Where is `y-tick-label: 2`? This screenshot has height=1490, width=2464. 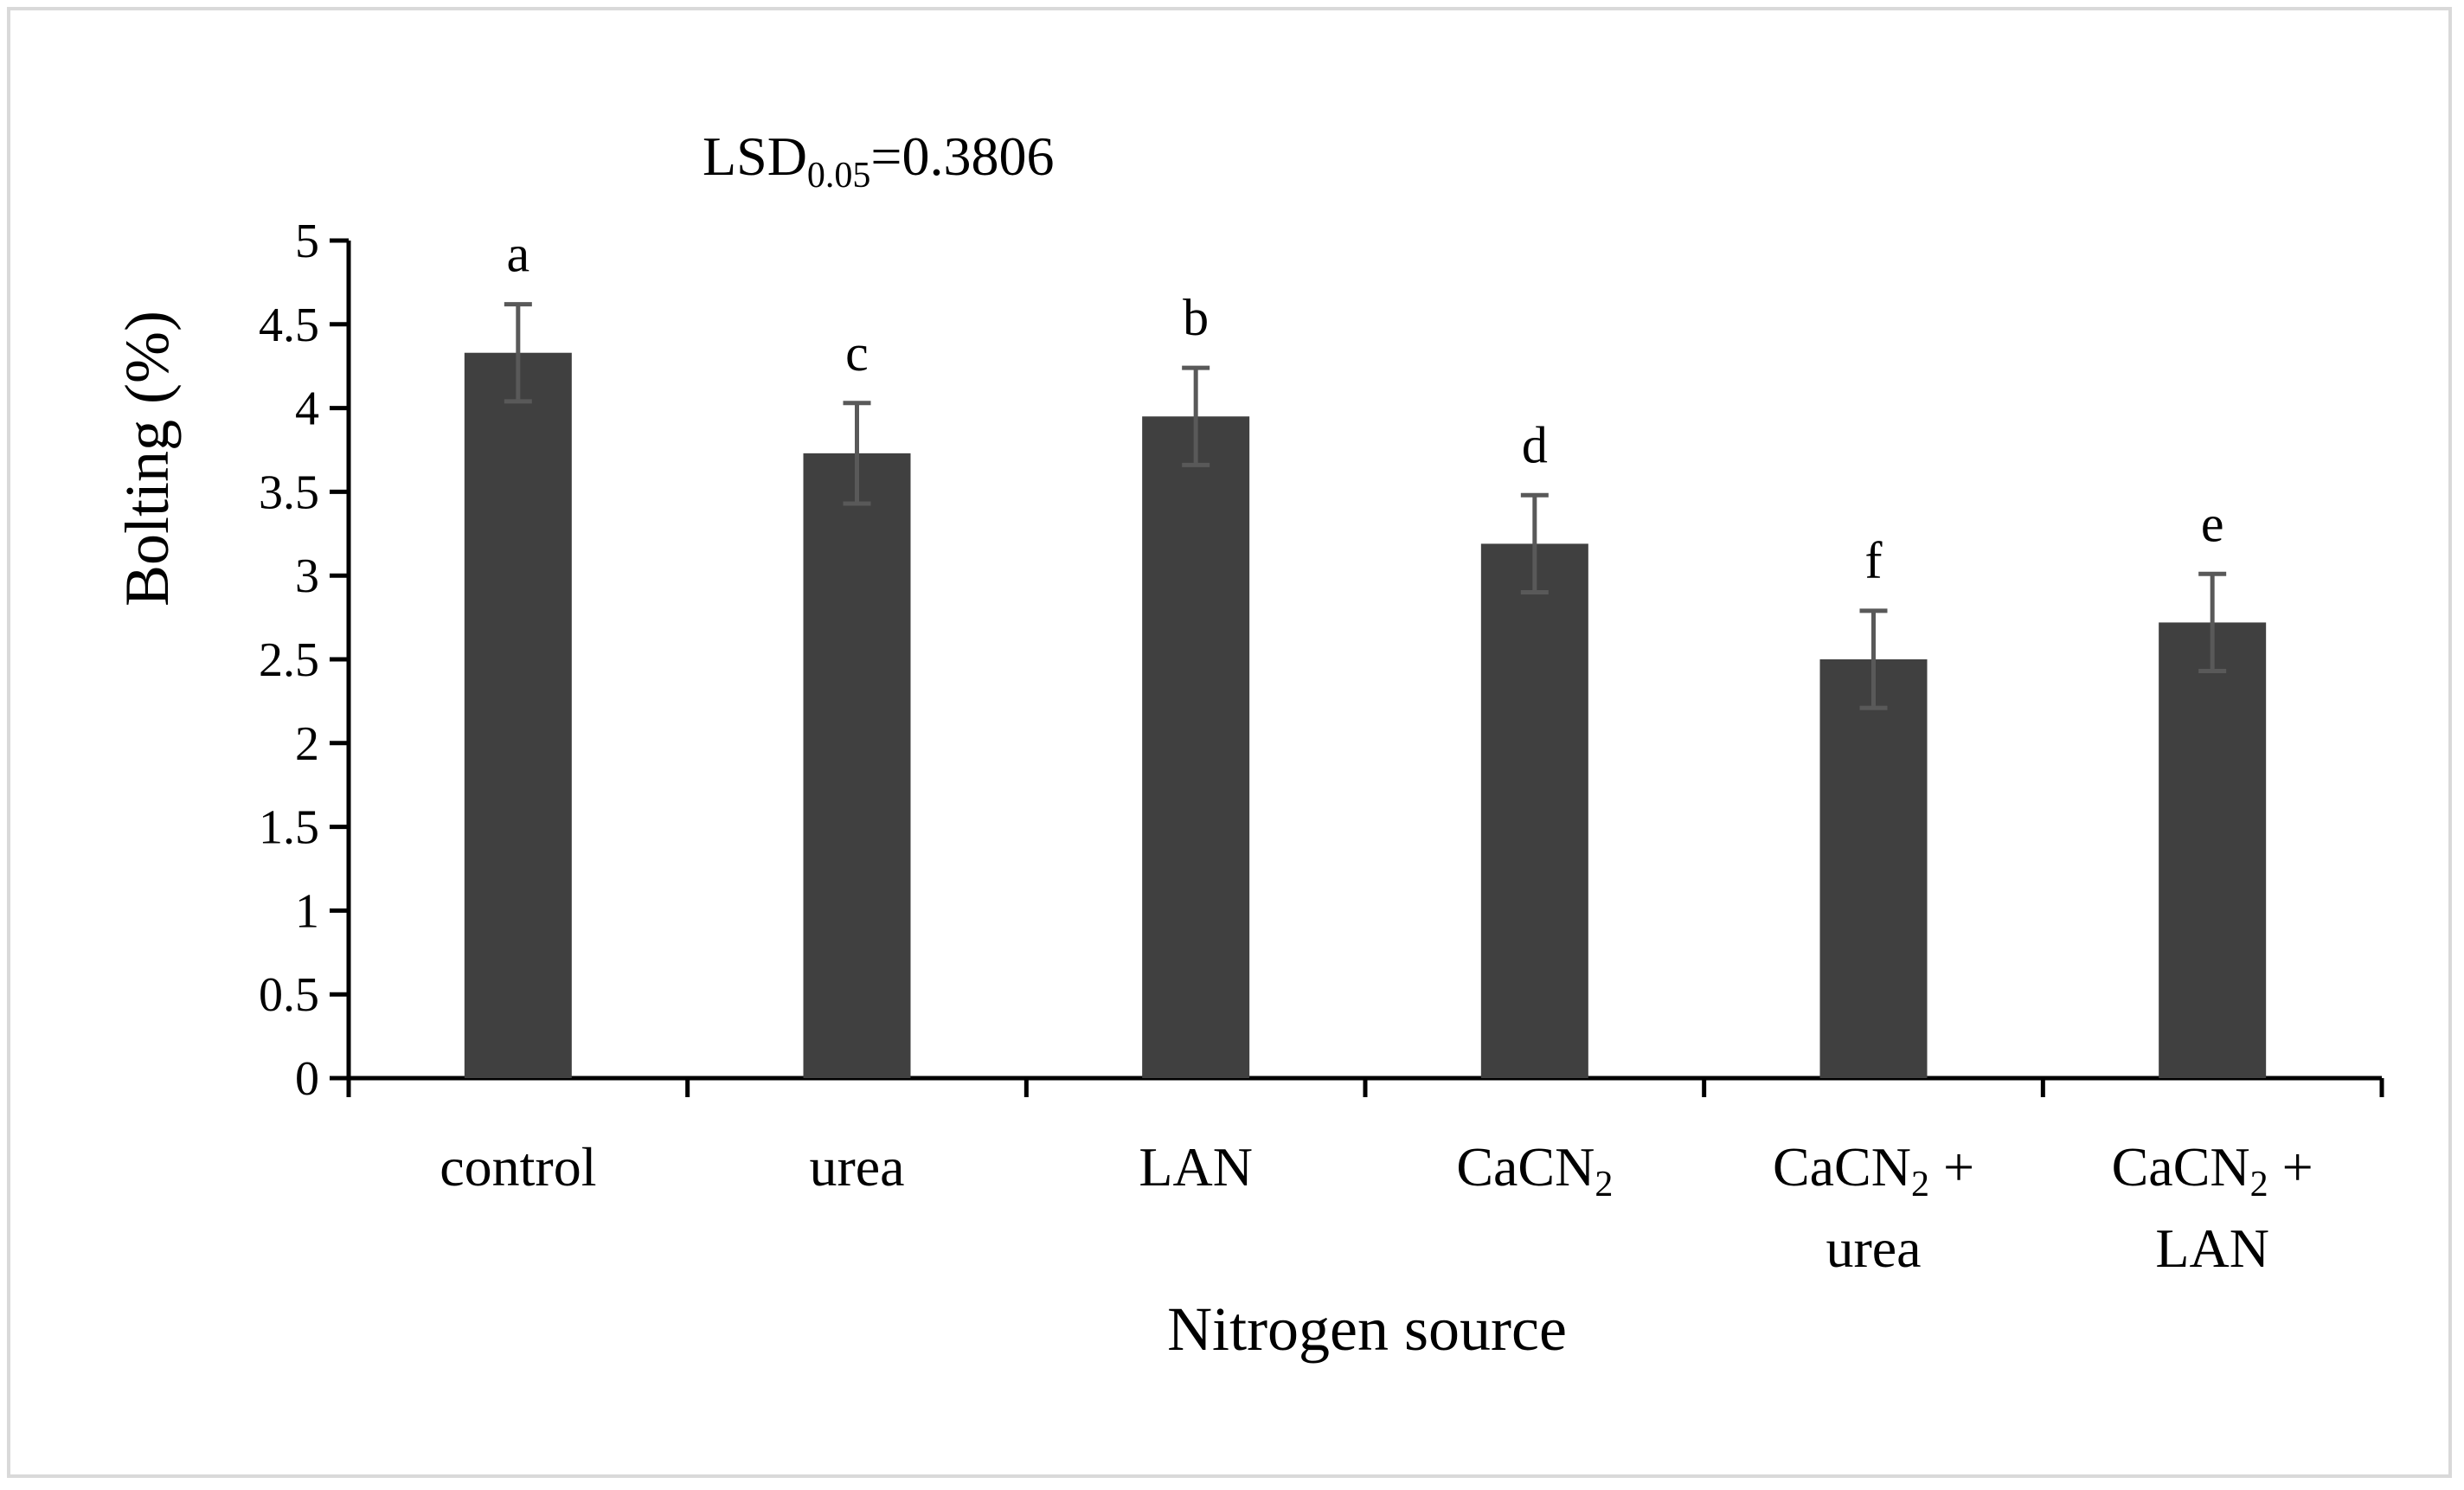
y-tick-label: 2 is located at coordinates (307, 744).